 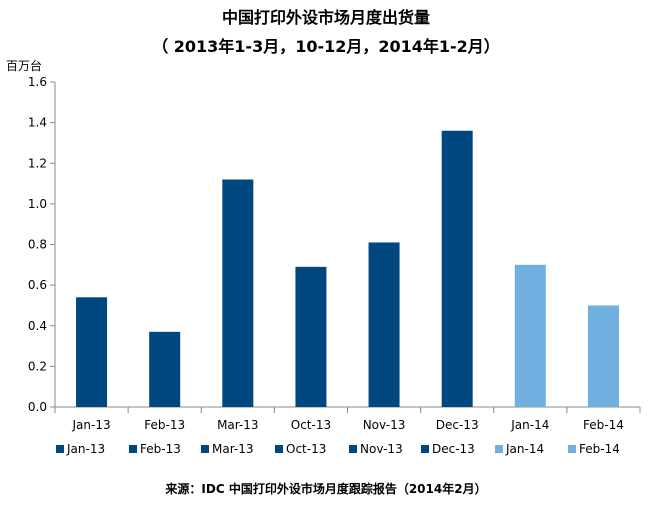 I want to click on x-tick-label: Mar-13, so click(x=237, y=425).